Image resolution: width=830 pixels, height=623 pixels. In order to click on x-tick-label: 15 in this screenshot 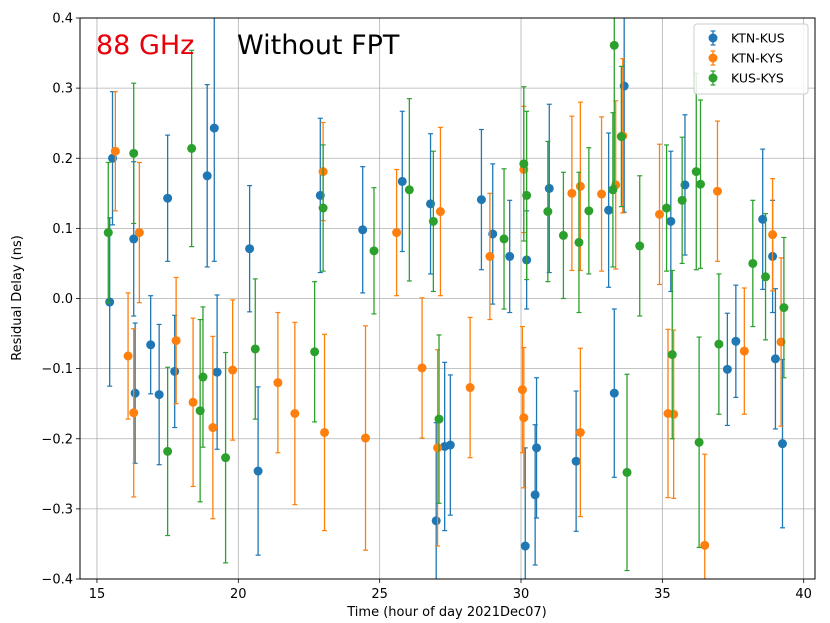, I will do `click(97, 594)`.